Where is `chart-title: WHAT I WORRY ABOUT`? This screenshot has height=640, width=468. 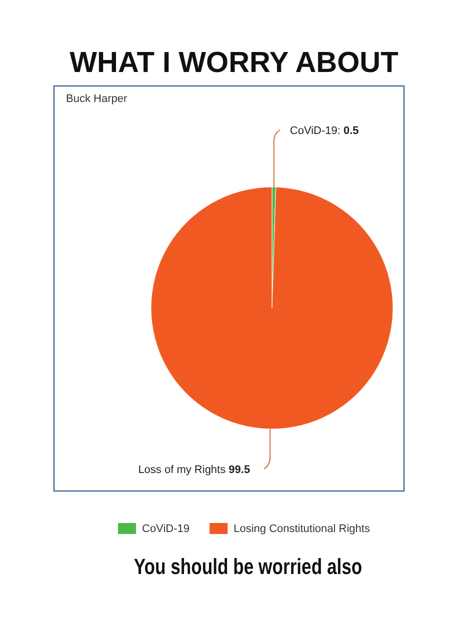 chart-title: WHAT I WORRY ABOUT is located at coordinates (234, 63).